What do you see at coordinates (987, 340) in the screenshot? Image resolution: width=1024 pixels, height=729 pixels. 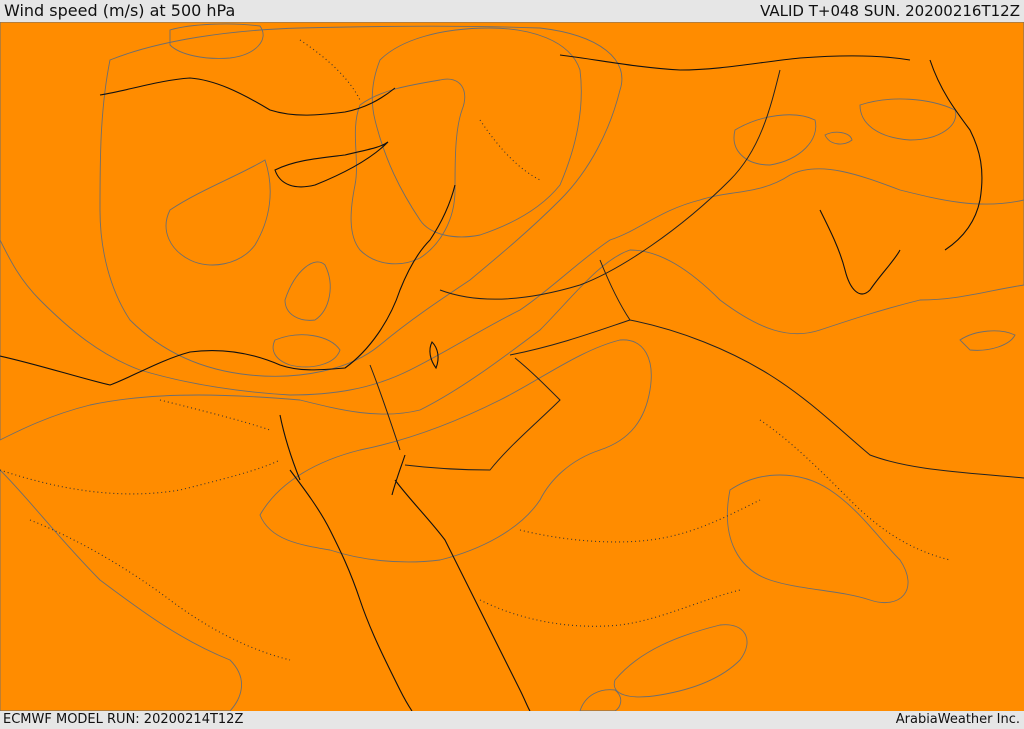 I see `band-dark-orange-east` at bounding box center [987, 340].